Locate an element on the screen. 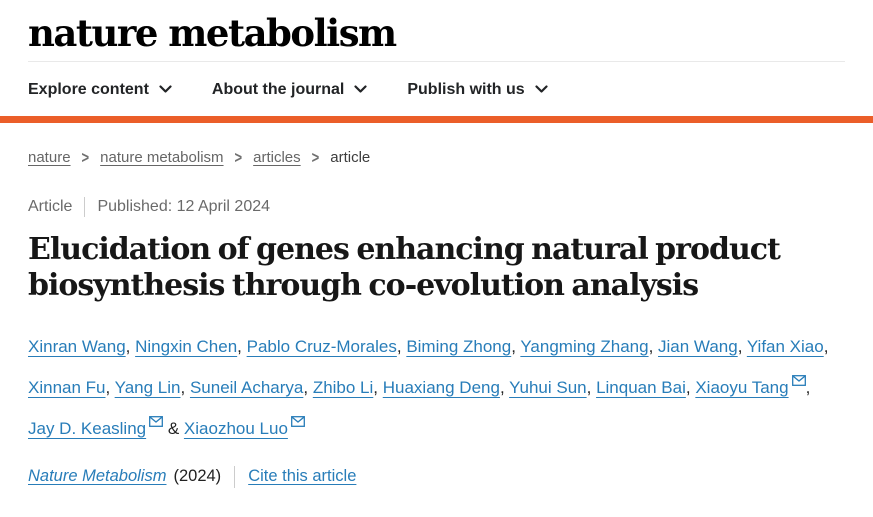 This screenshot has height=517, width=873. nav-label: Explore content is located at coordinates (88, 89).